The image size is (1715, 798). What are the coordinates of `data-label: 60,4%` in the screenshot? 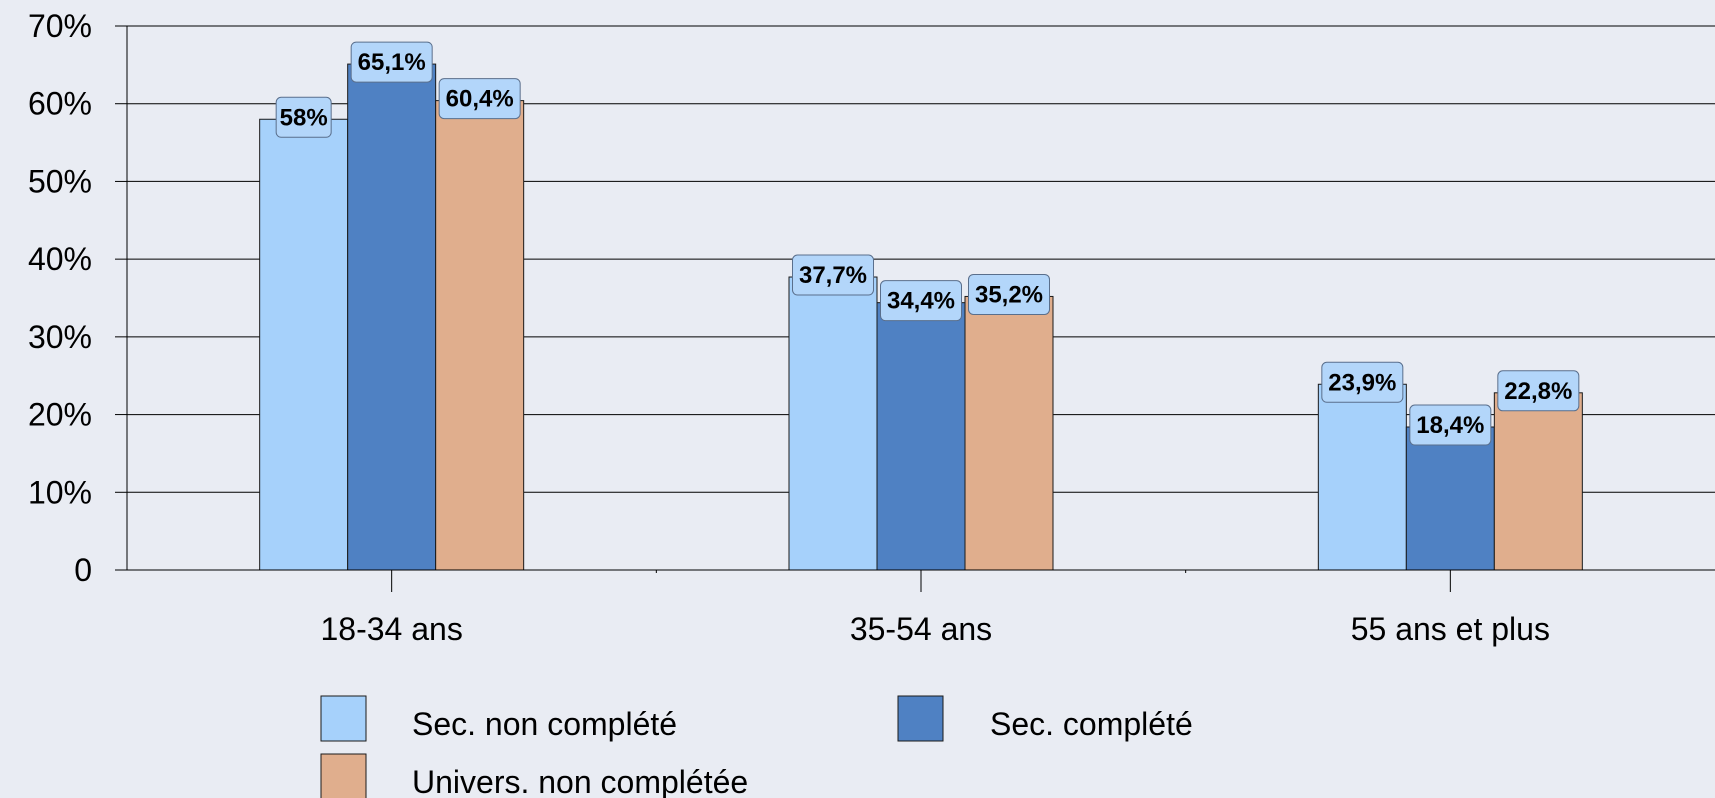 It's located at (480, 99).